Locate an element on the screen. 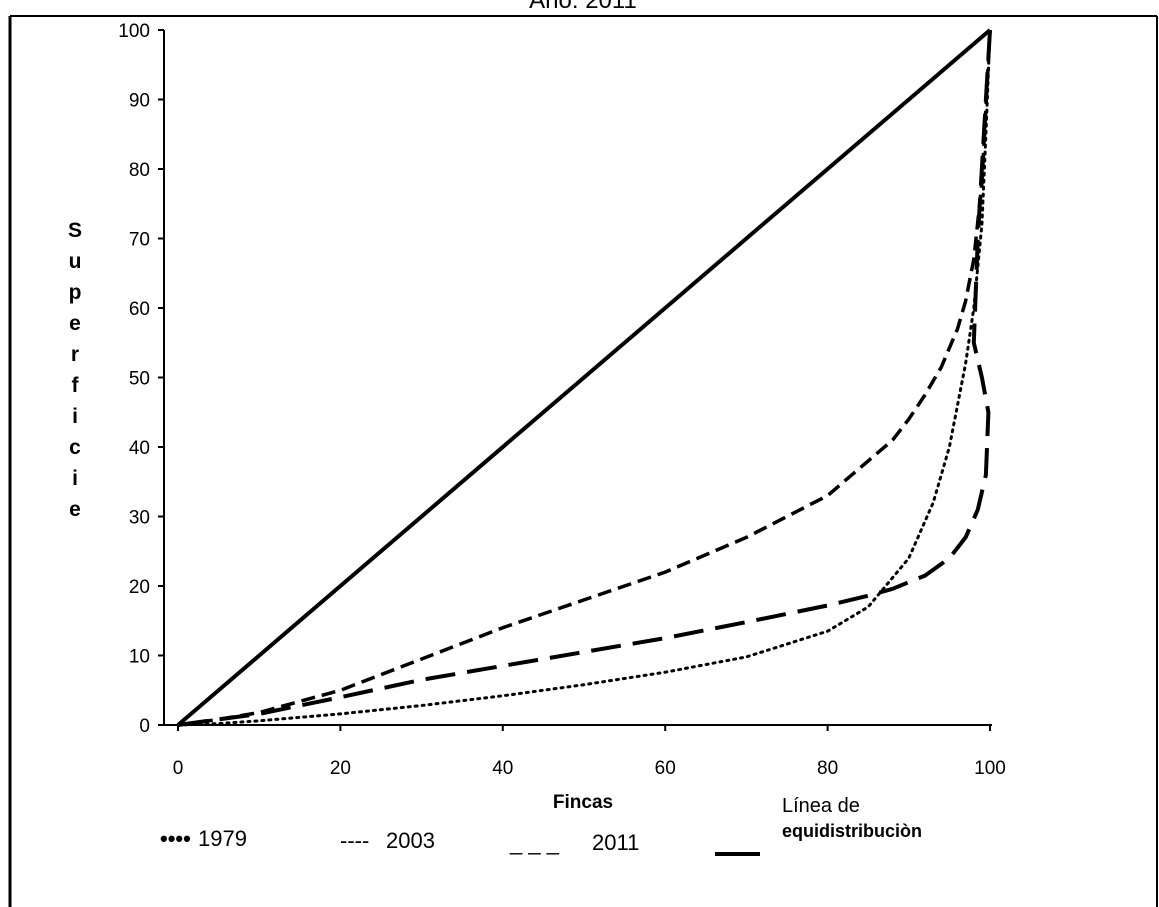 Image resolution: width=1159 pixels, height=907 pixels. chart-title: Año: 2011 is located at coordinates (583, 7).